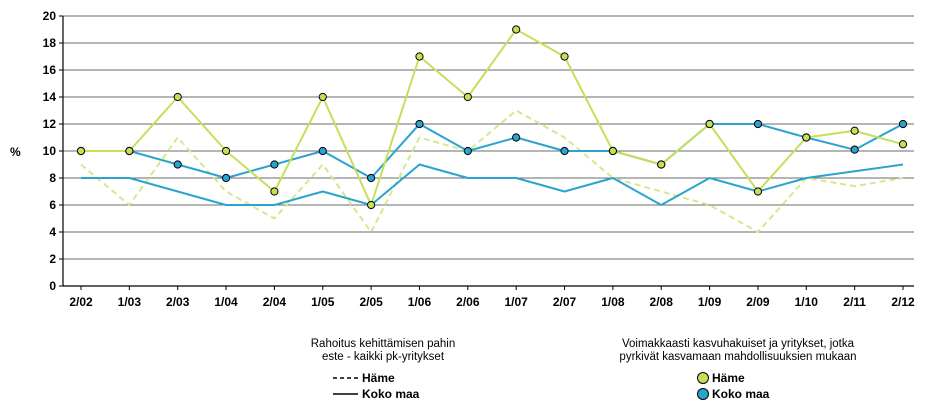  Describe the element at coordinates (275, 302) in the screenshot. I see `x-tick-label: 2/04` at that location.